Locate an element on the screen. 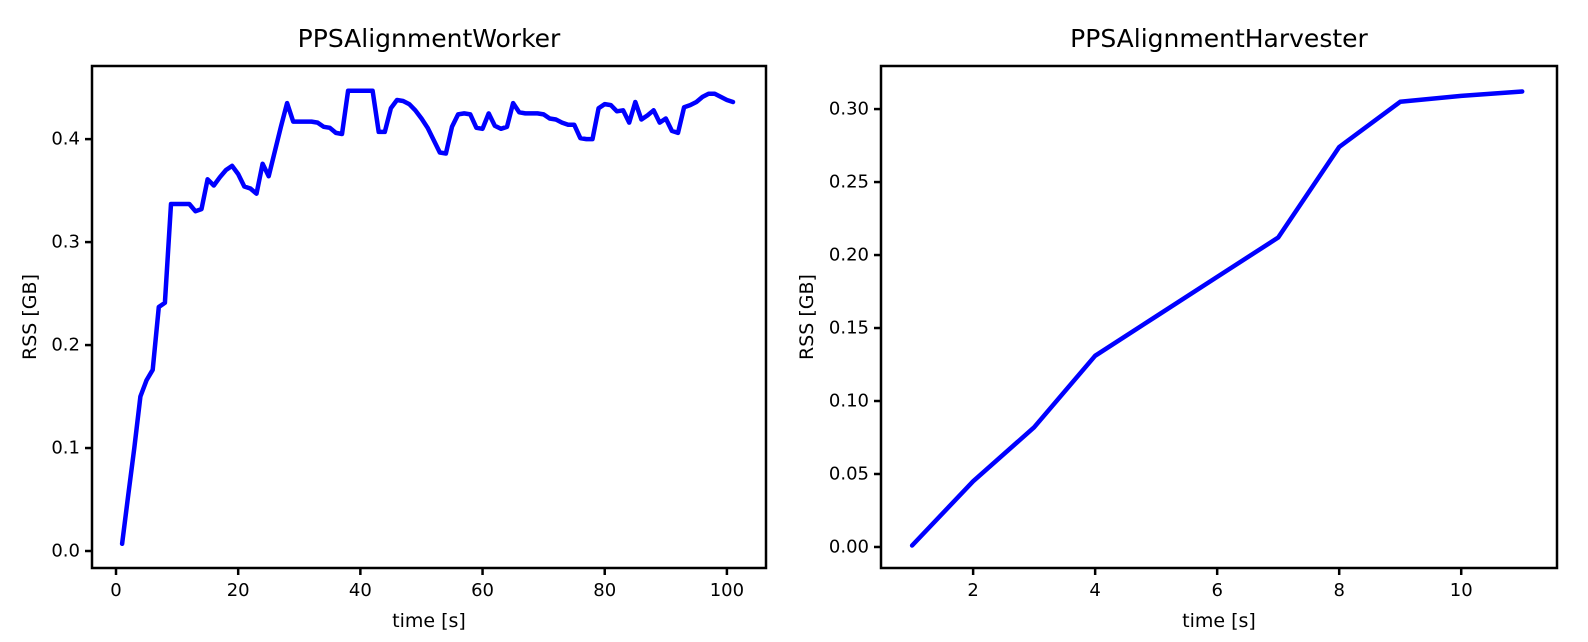 This screenshot has width=1588, height=642. y-tick-label: 0.2 is located at coordinates (65, 345).